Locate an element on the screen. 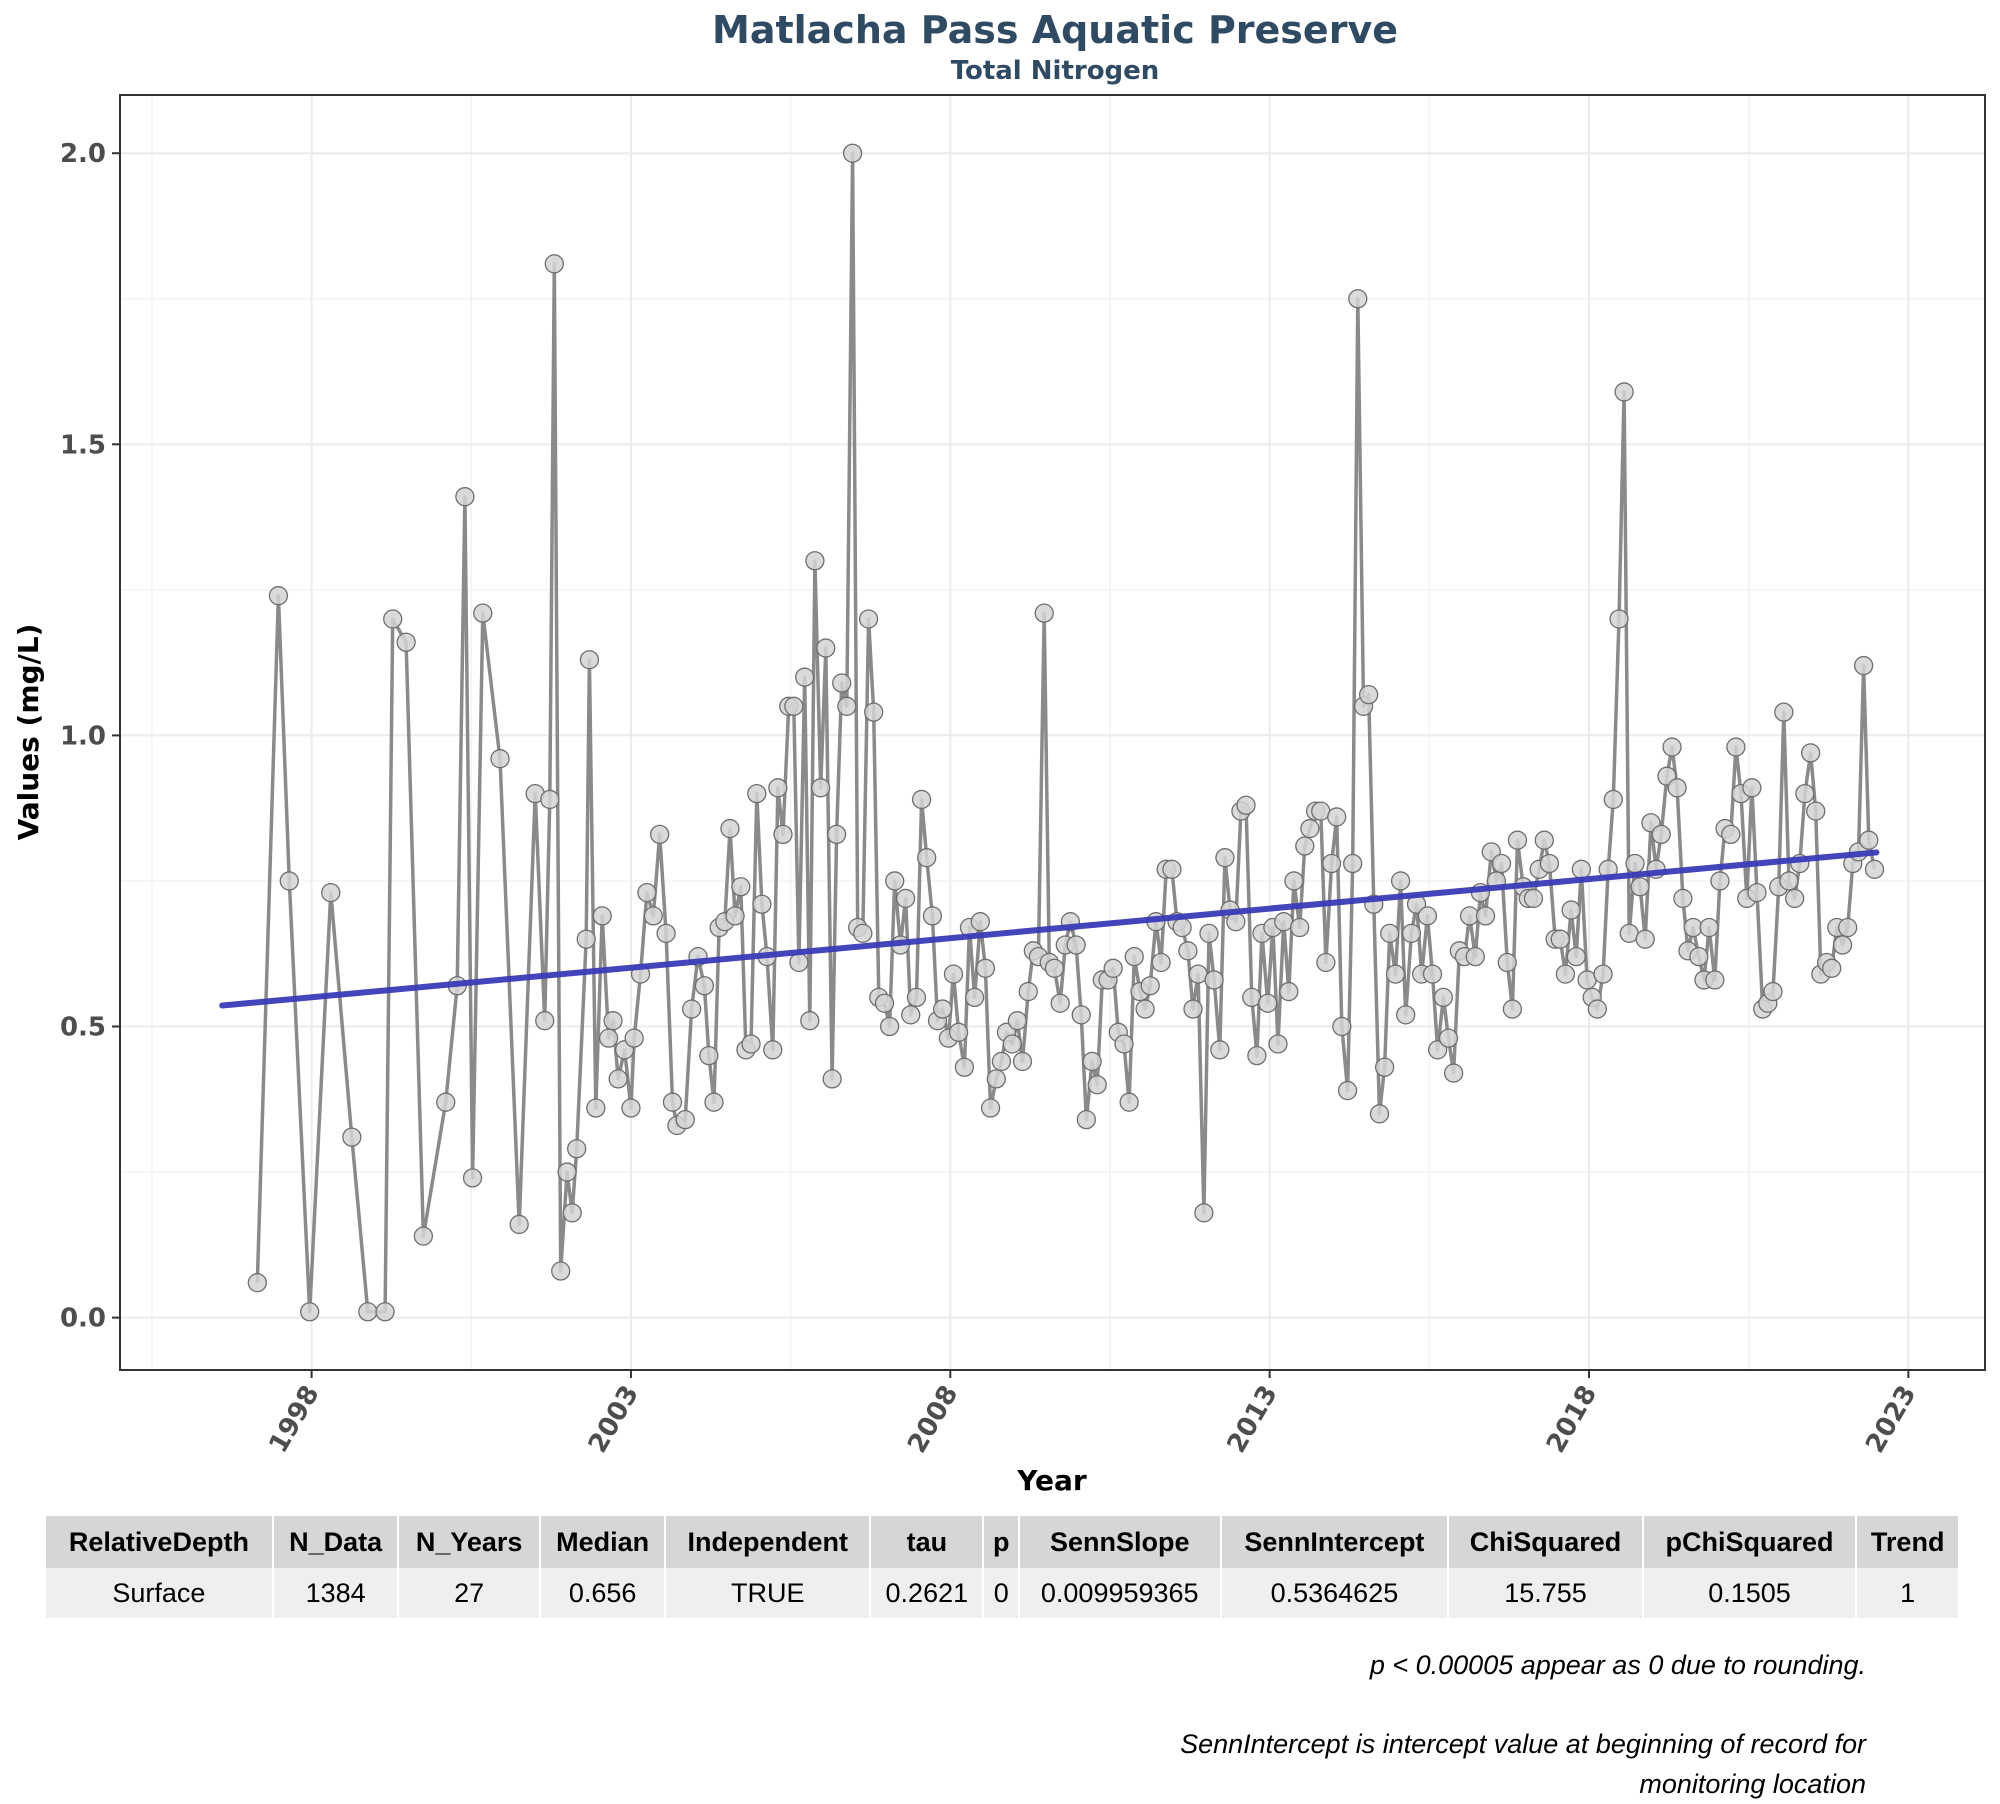  header-n_data: N_Data is located at coordinates (335, 1542).